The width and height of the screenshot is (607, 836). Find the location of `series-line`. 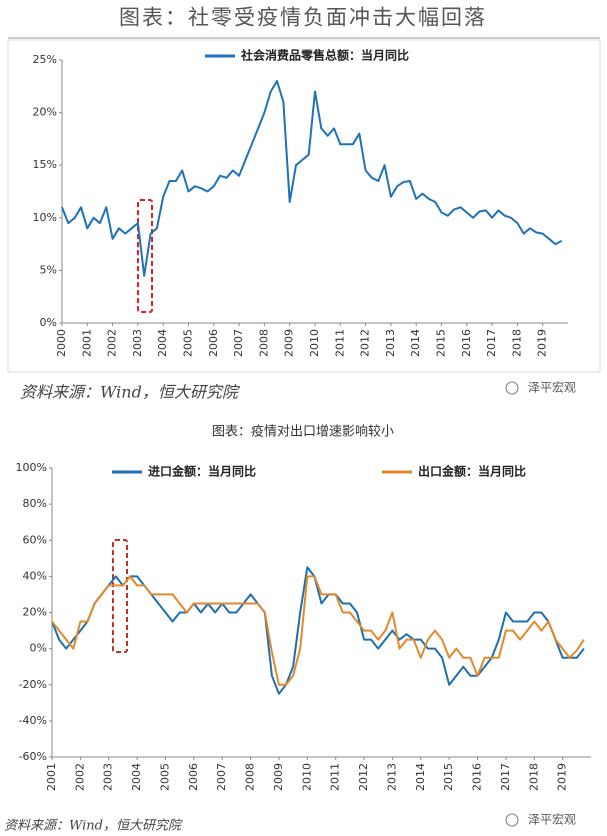

series-line is located at coordinates (318, 630).